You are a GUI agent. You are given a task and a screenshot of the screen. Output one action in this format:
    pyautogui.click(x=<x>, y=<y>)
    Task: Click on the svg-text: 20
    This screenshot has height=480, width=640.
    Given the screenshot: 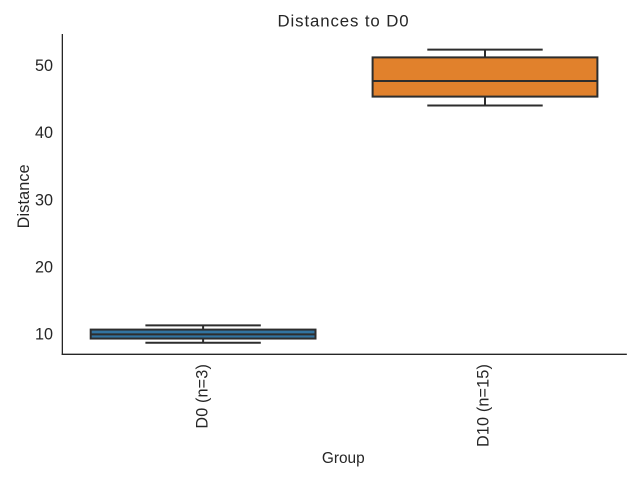 What is the action you would take?
    pyautogui.click(x=44, y=268)
    